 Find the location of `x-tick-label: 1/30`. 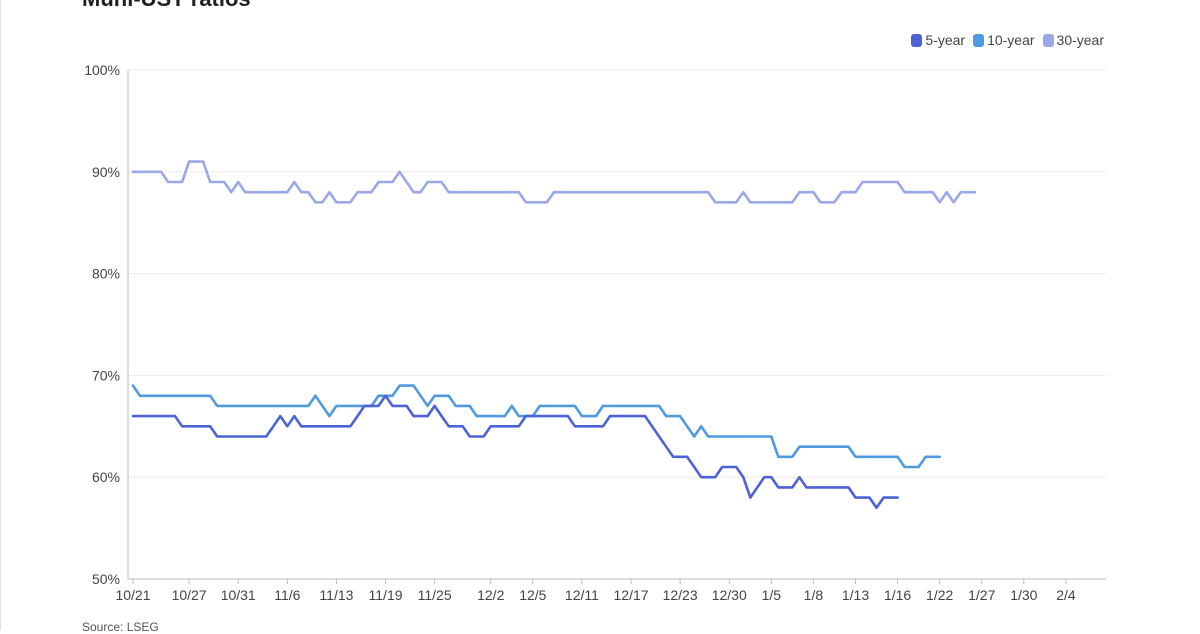

x-tick-label: 1/30 is located at coordinates (1023, 595).